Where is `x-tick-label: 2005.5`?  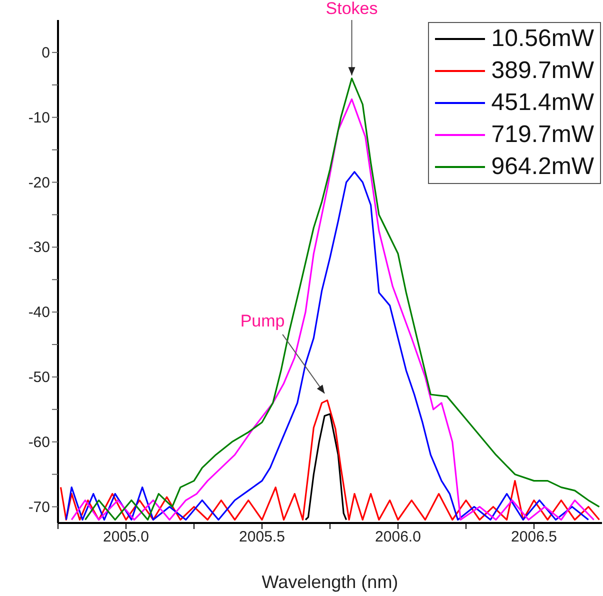
x-tick-label: 2005.5 is located at coordinates (262, 537).